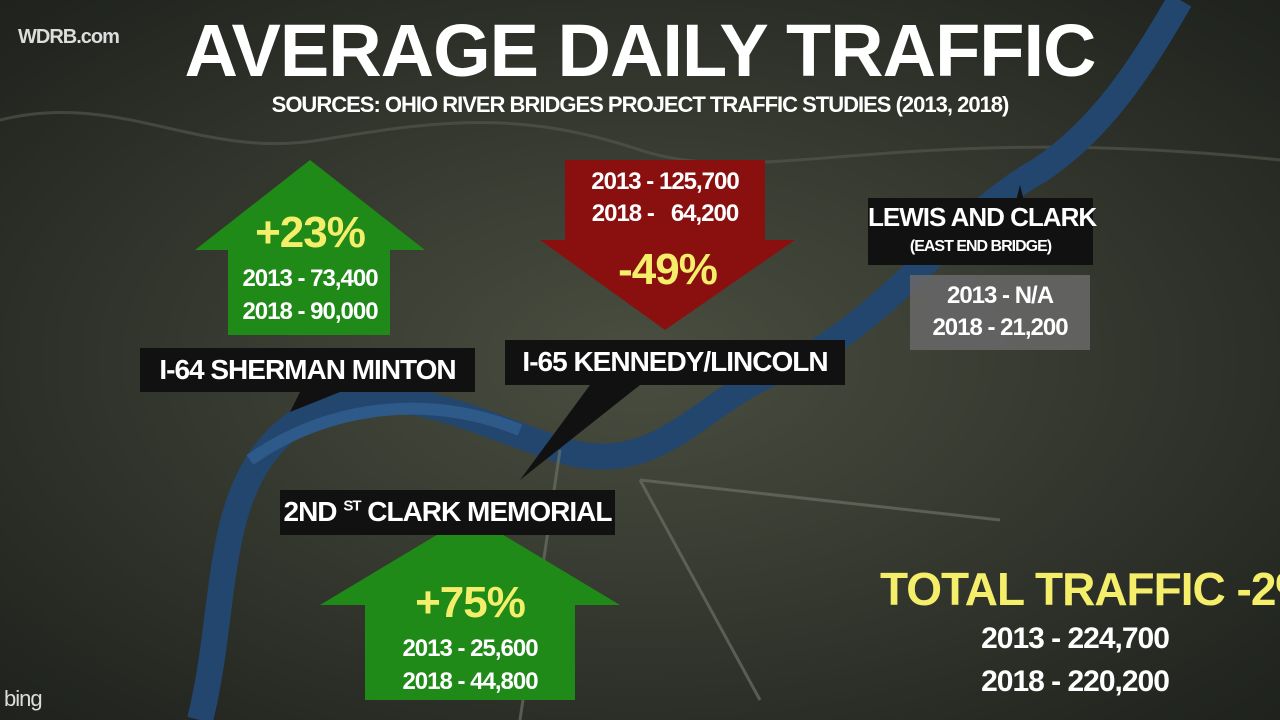 This screenshot has width=1280, height=720. I want to click on count: 2013 - 125,700, so click(665, 181).